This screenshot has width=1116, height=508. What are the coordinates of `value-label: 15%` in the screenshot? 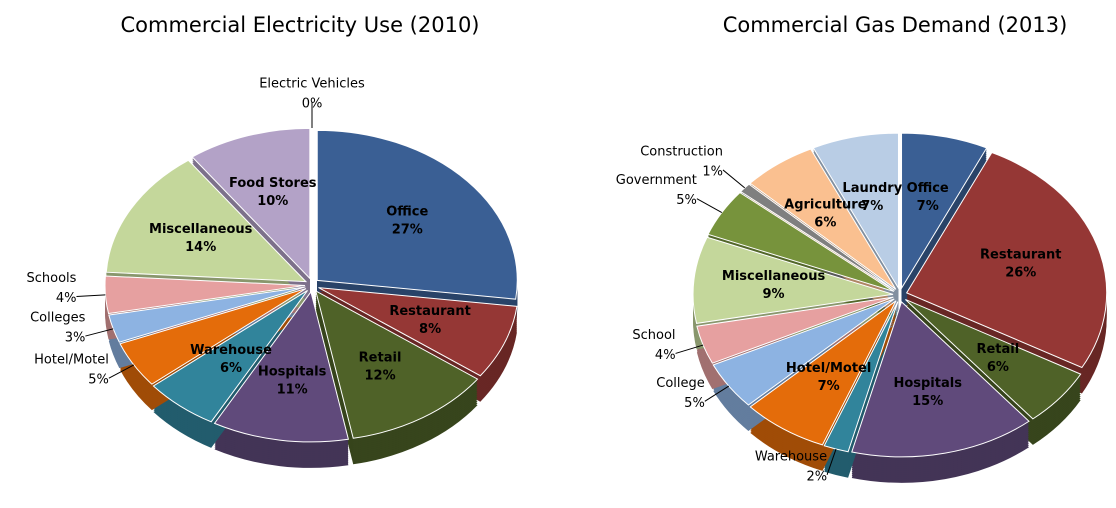 It's located at (927, 401).